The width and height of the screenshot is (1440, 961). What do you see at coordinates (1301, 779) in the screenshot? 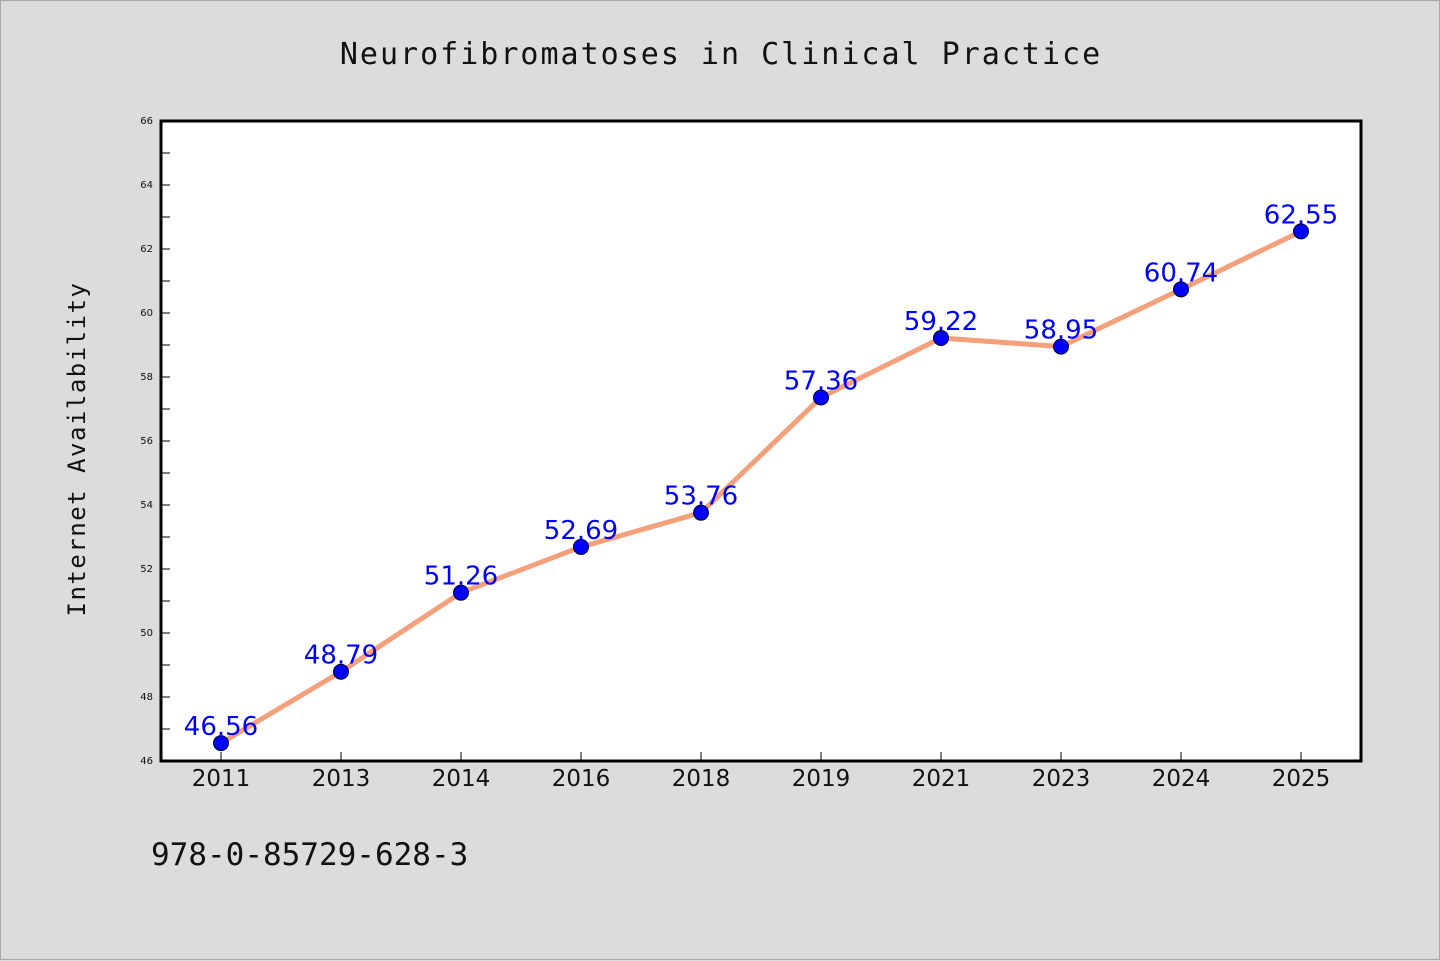
I see `x-tick-label: 2025` at bounding box center [1301, 779].